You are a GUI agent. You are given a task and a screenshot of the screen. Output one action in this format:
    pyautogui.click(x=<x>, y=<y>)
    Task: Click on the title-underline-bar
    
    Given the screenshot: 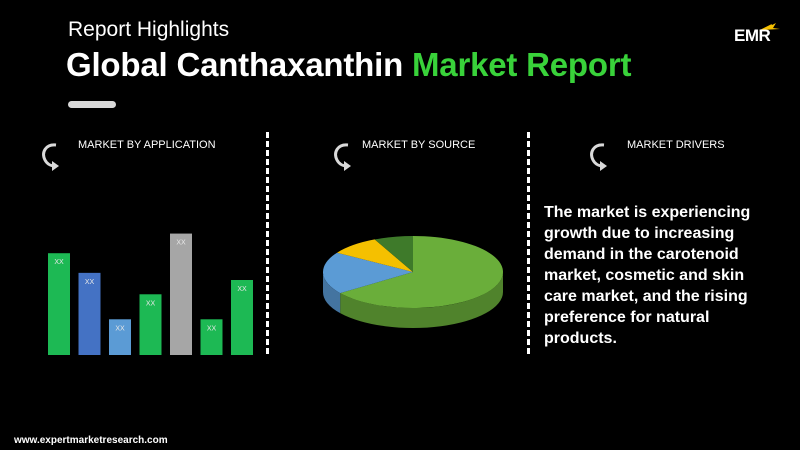 What is the action you would take?
    pyautogui.click(x=92, y=104)
    